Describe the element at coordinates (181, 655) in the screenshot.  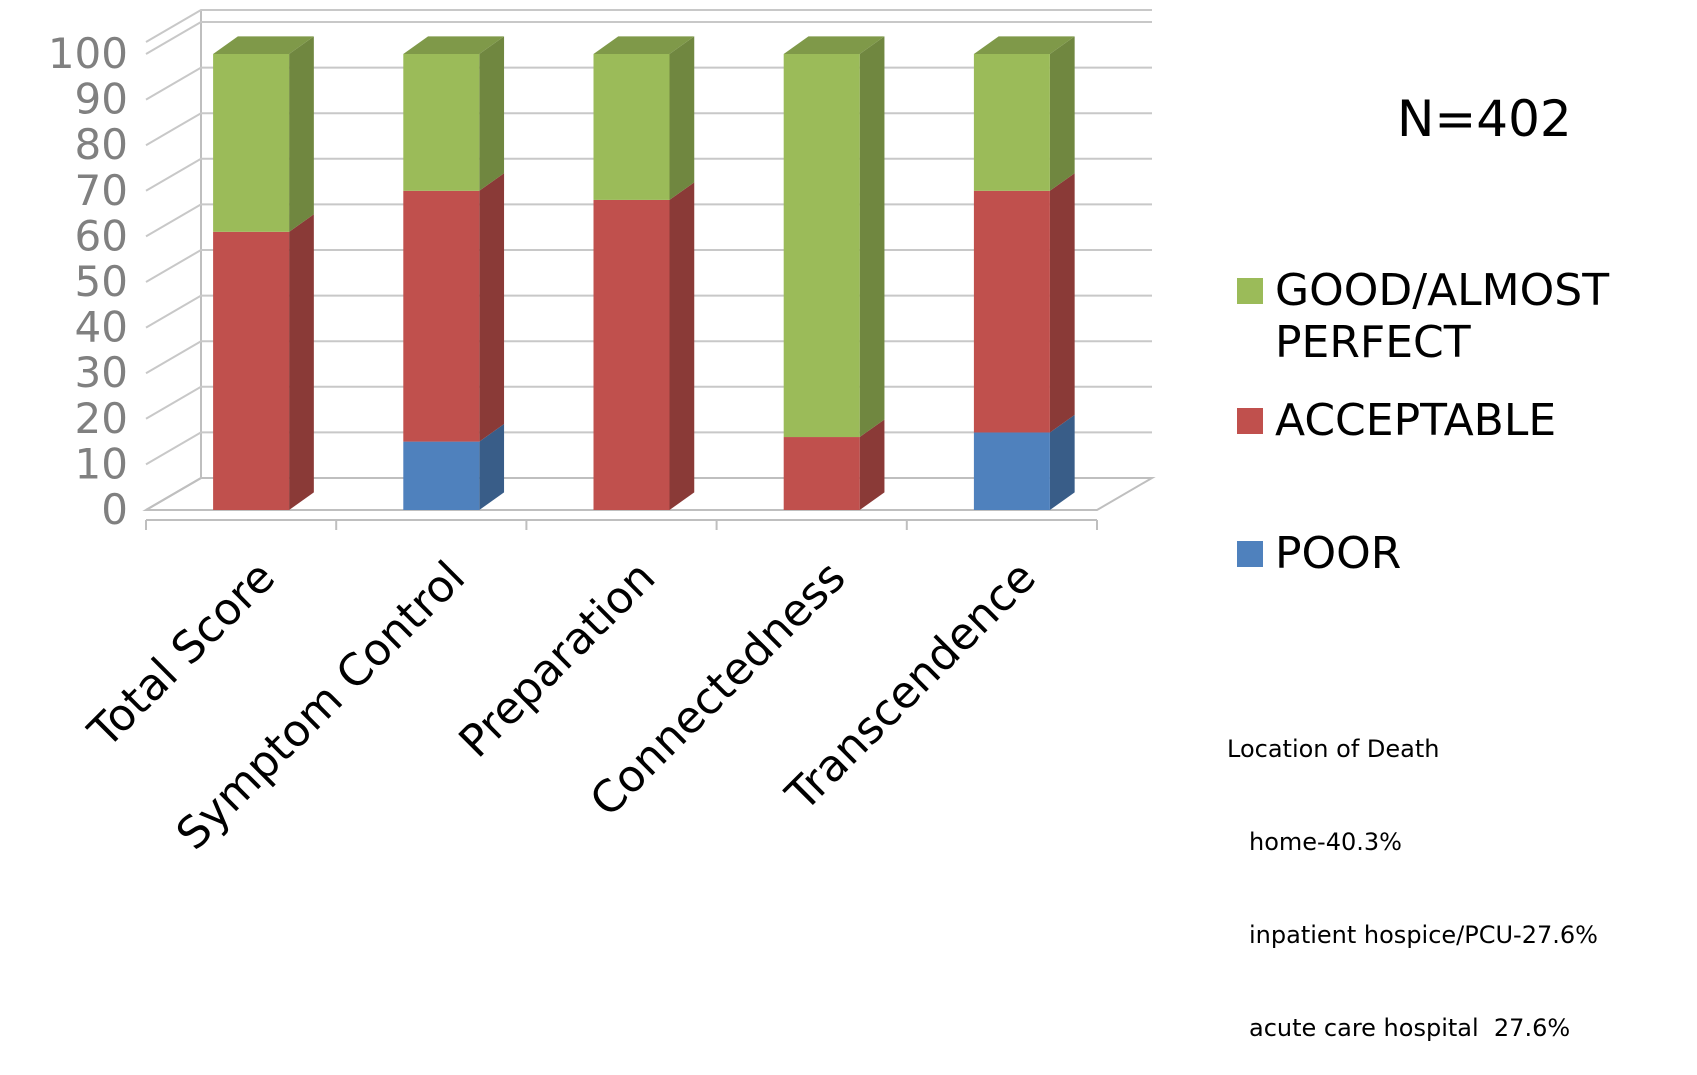
I see `x-tick-label: Total Score` at that location.